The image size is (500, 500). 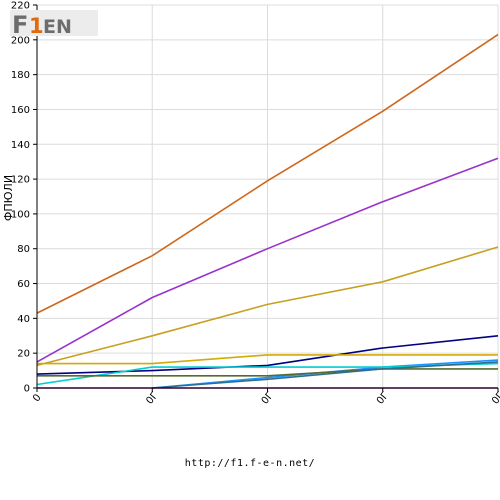 I want to click on y-tick-label: 60, so click(x=23, y=284).